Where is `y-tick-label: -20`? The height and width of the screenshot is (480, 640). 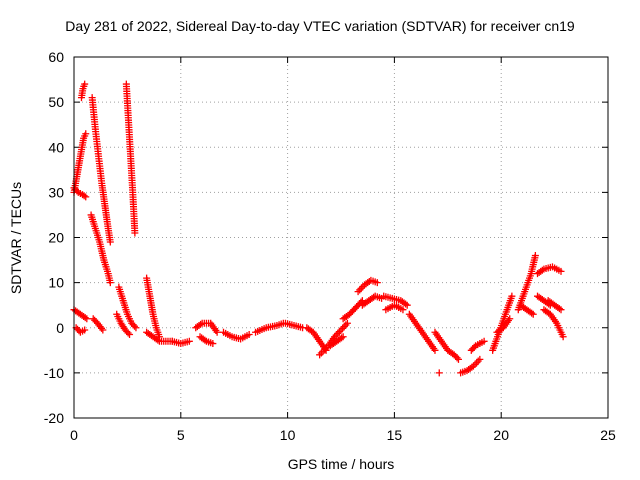
y-tick-label: -20 is located at coordinates (54, 418).